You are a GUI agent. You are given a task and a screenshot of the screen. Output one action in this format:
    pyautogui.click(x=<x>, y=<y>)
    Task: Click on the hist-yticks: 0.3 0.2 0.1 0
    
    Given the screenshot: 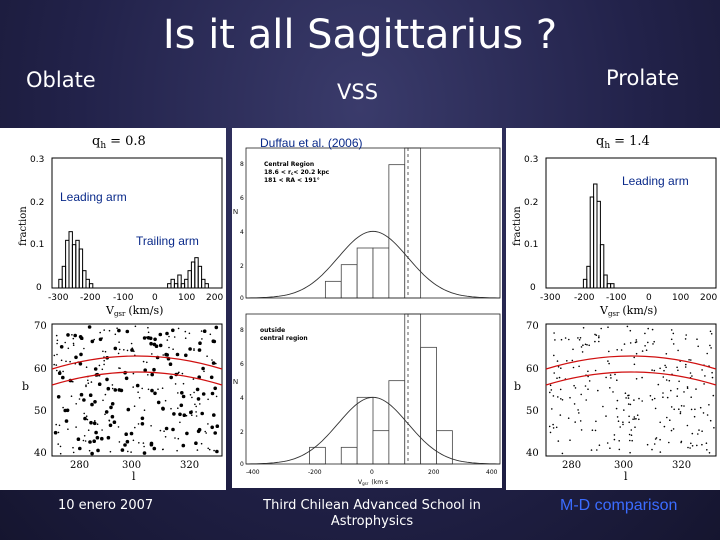 What is the action you would take?
    pyautogui.click(x=37, y=224)
    